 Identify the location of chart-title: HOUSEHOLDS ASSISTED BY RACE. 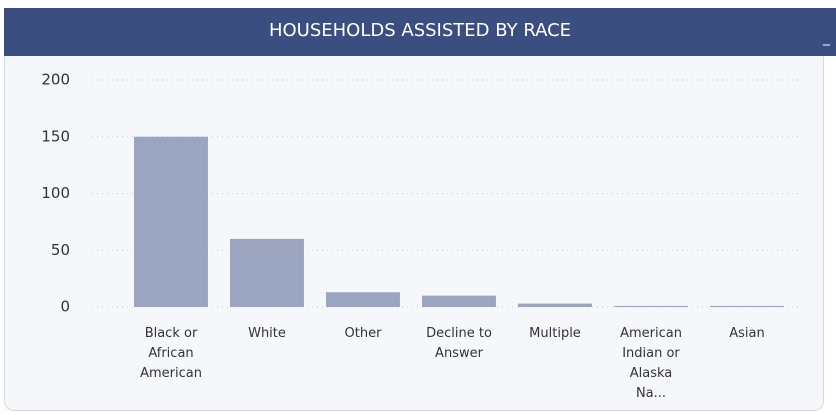
(420, 30).